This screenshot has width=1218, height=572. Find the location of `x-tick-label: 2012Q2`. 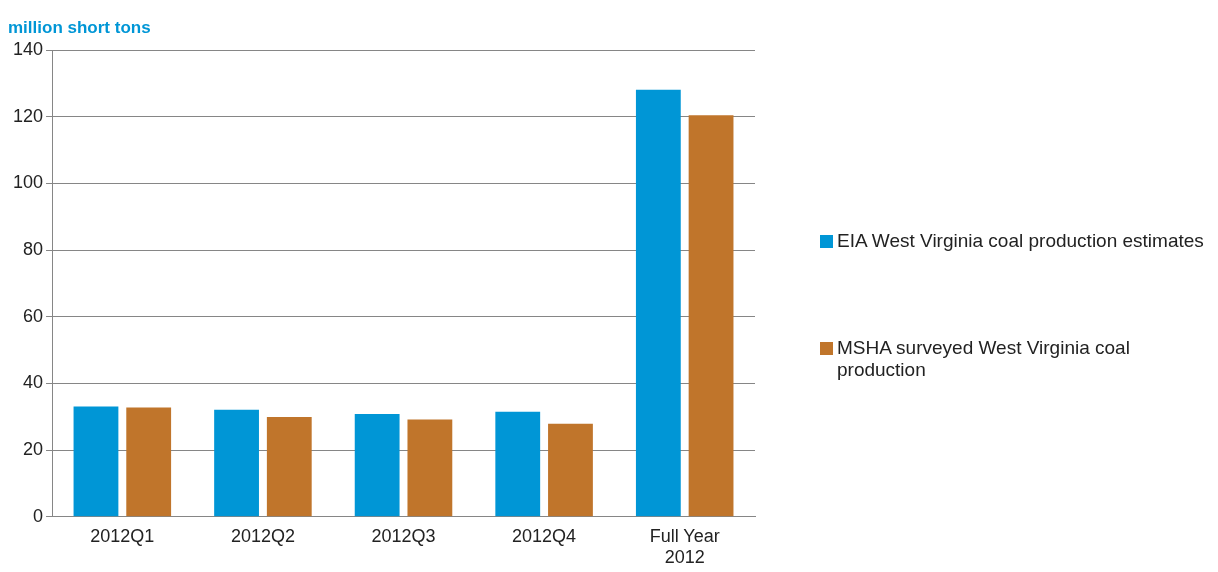

x-tick-label: 2012Q2 is located at coordinates (262, 535).